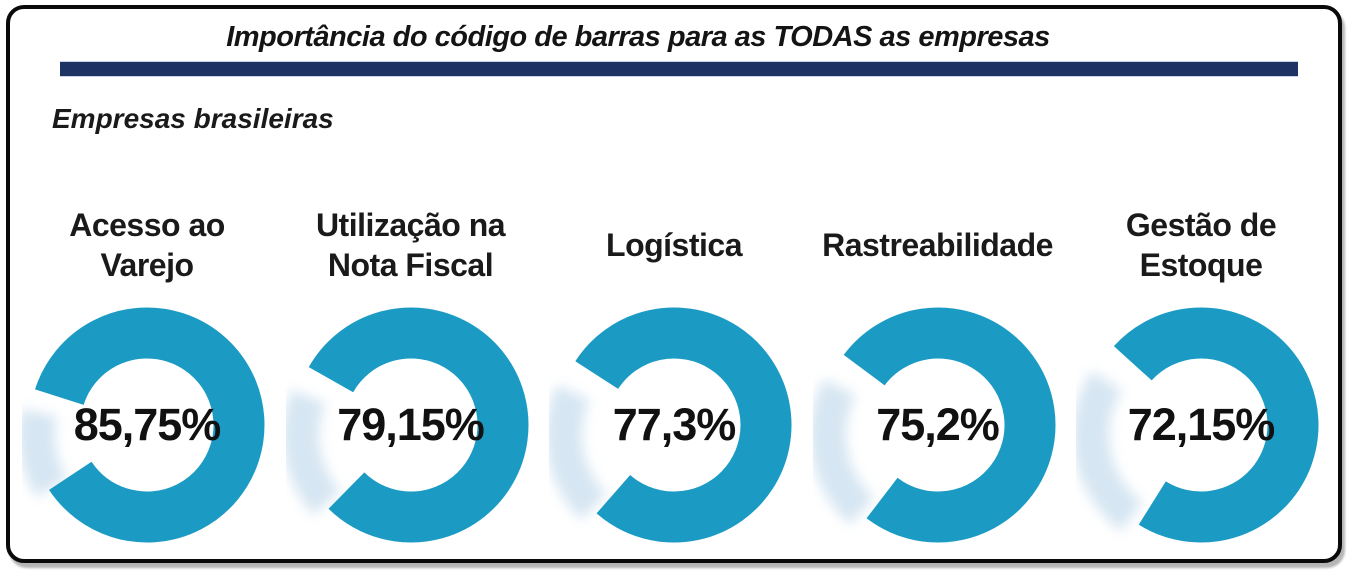  I want to click on category-label-line: Nota Fiscal, so click(410, 265).